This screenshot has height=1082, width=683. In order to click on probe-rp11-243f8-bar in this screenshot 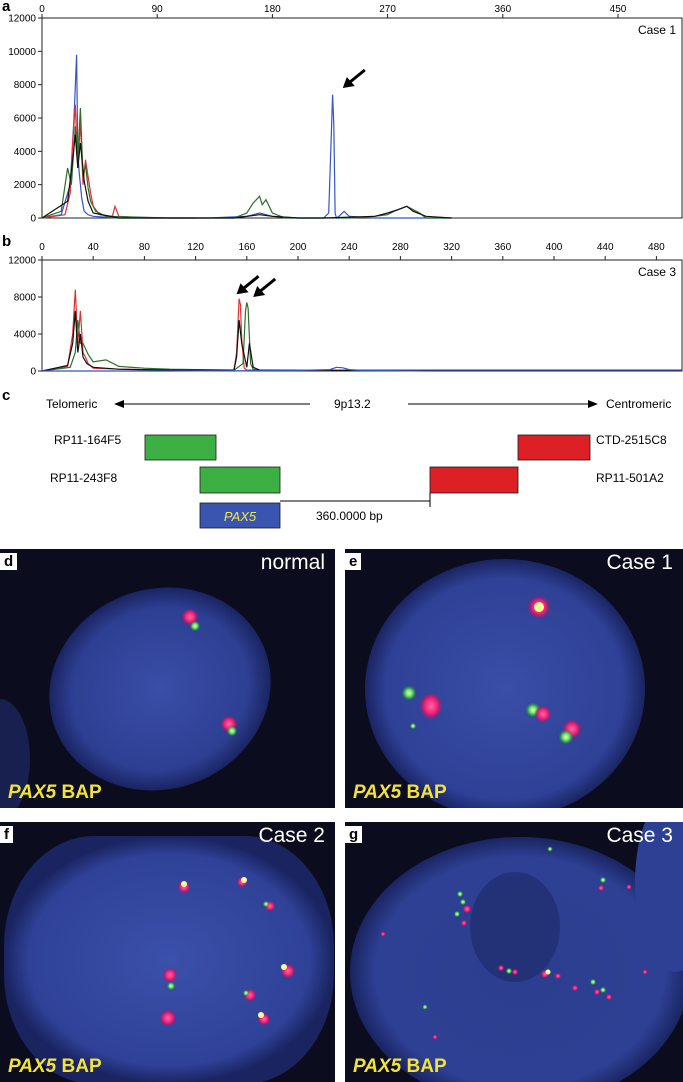, I will do `click(240, 480)`.